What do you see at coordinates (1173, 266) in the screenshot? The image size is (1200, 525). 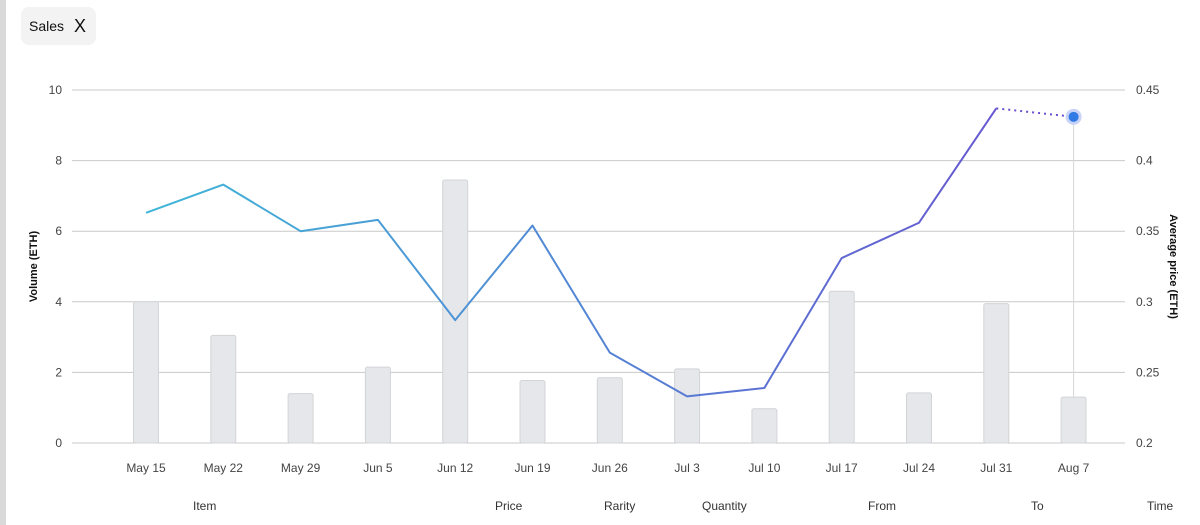 I see `y2-axis-title: Average price (ETH)` at bounding box center [1173, 266].